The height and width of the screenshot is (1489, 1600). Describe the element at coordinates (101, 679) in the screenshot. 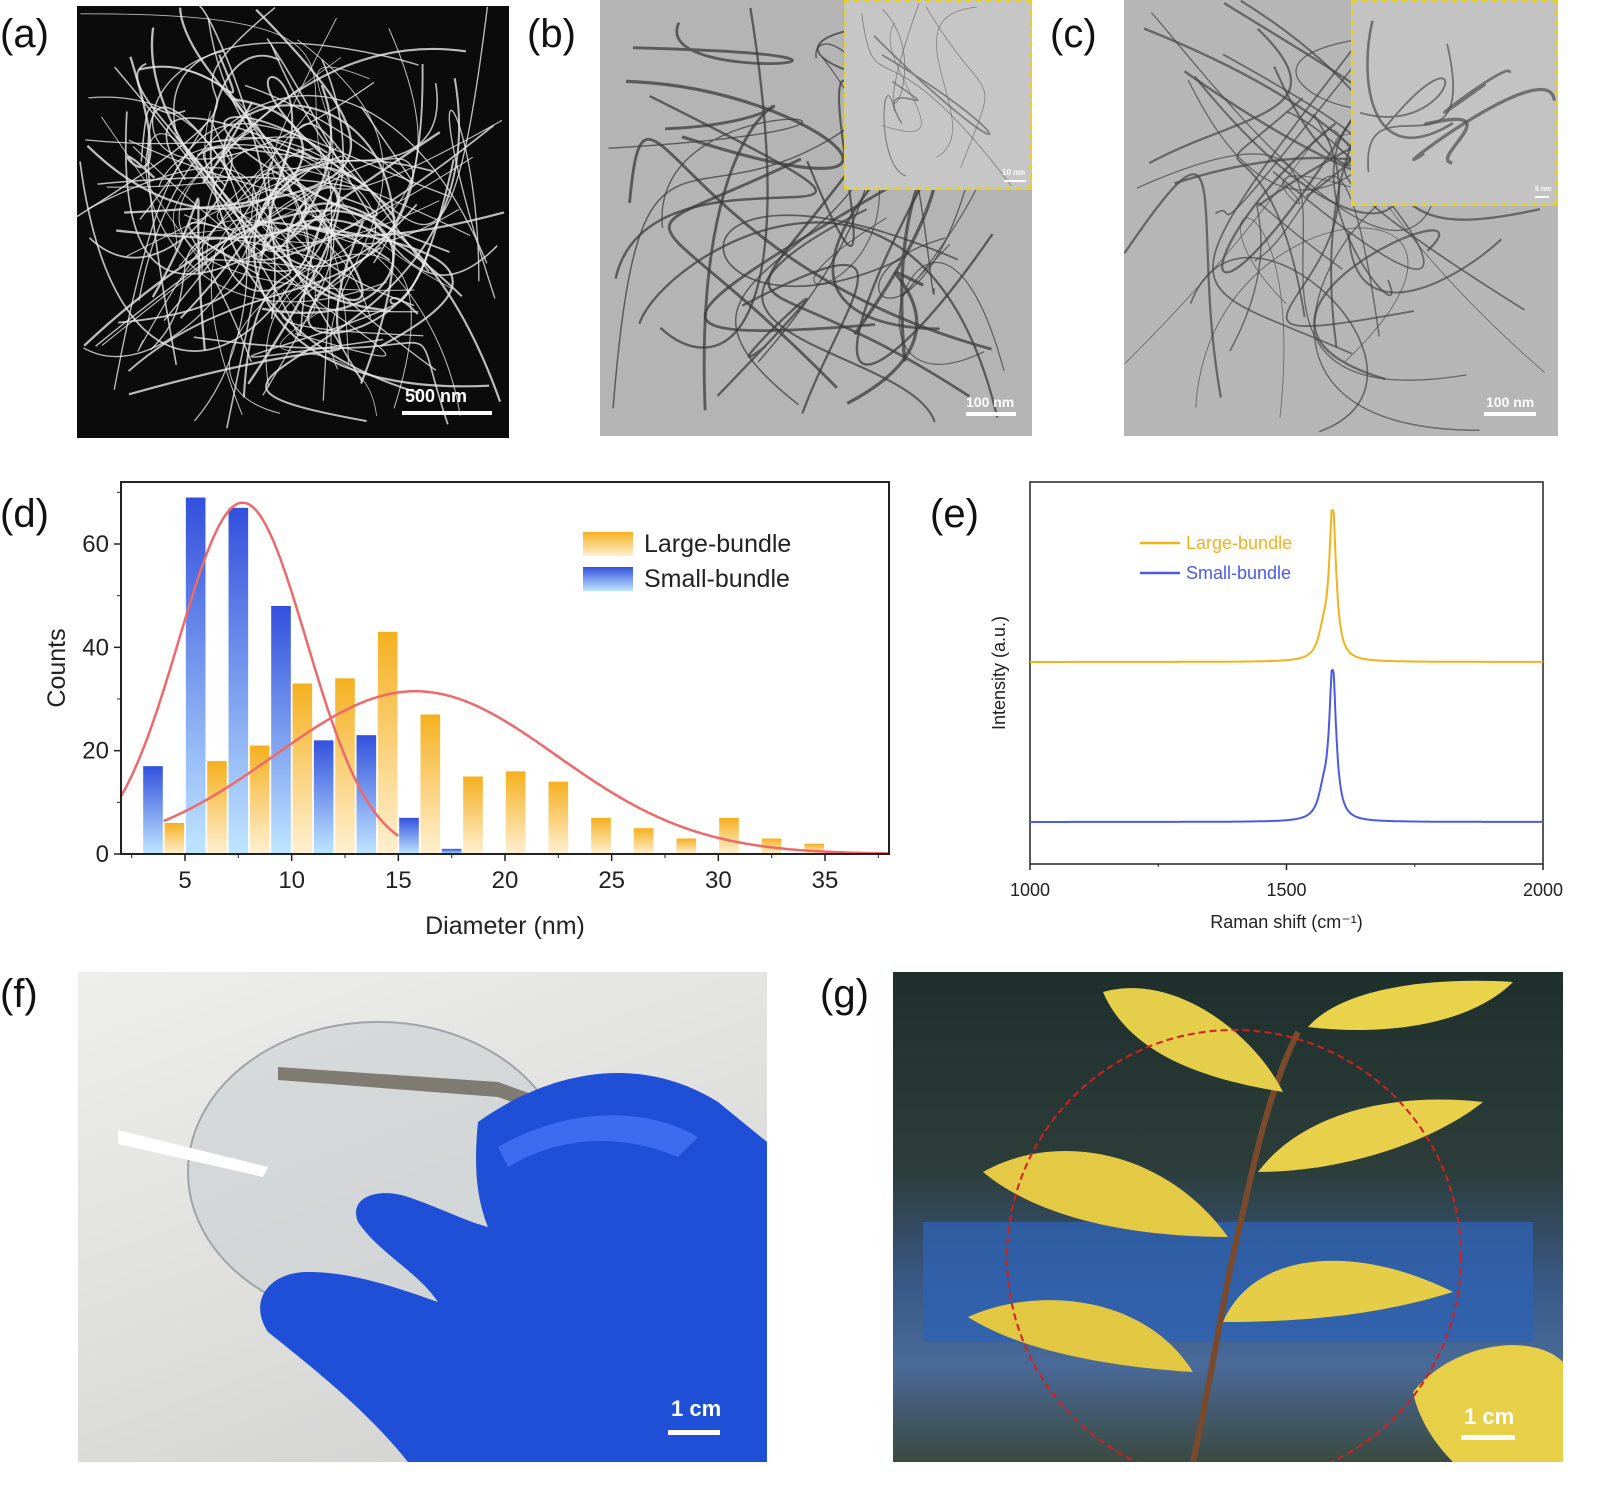

I see `y-axis-ticks-d: 0 20 40 60` at that location.